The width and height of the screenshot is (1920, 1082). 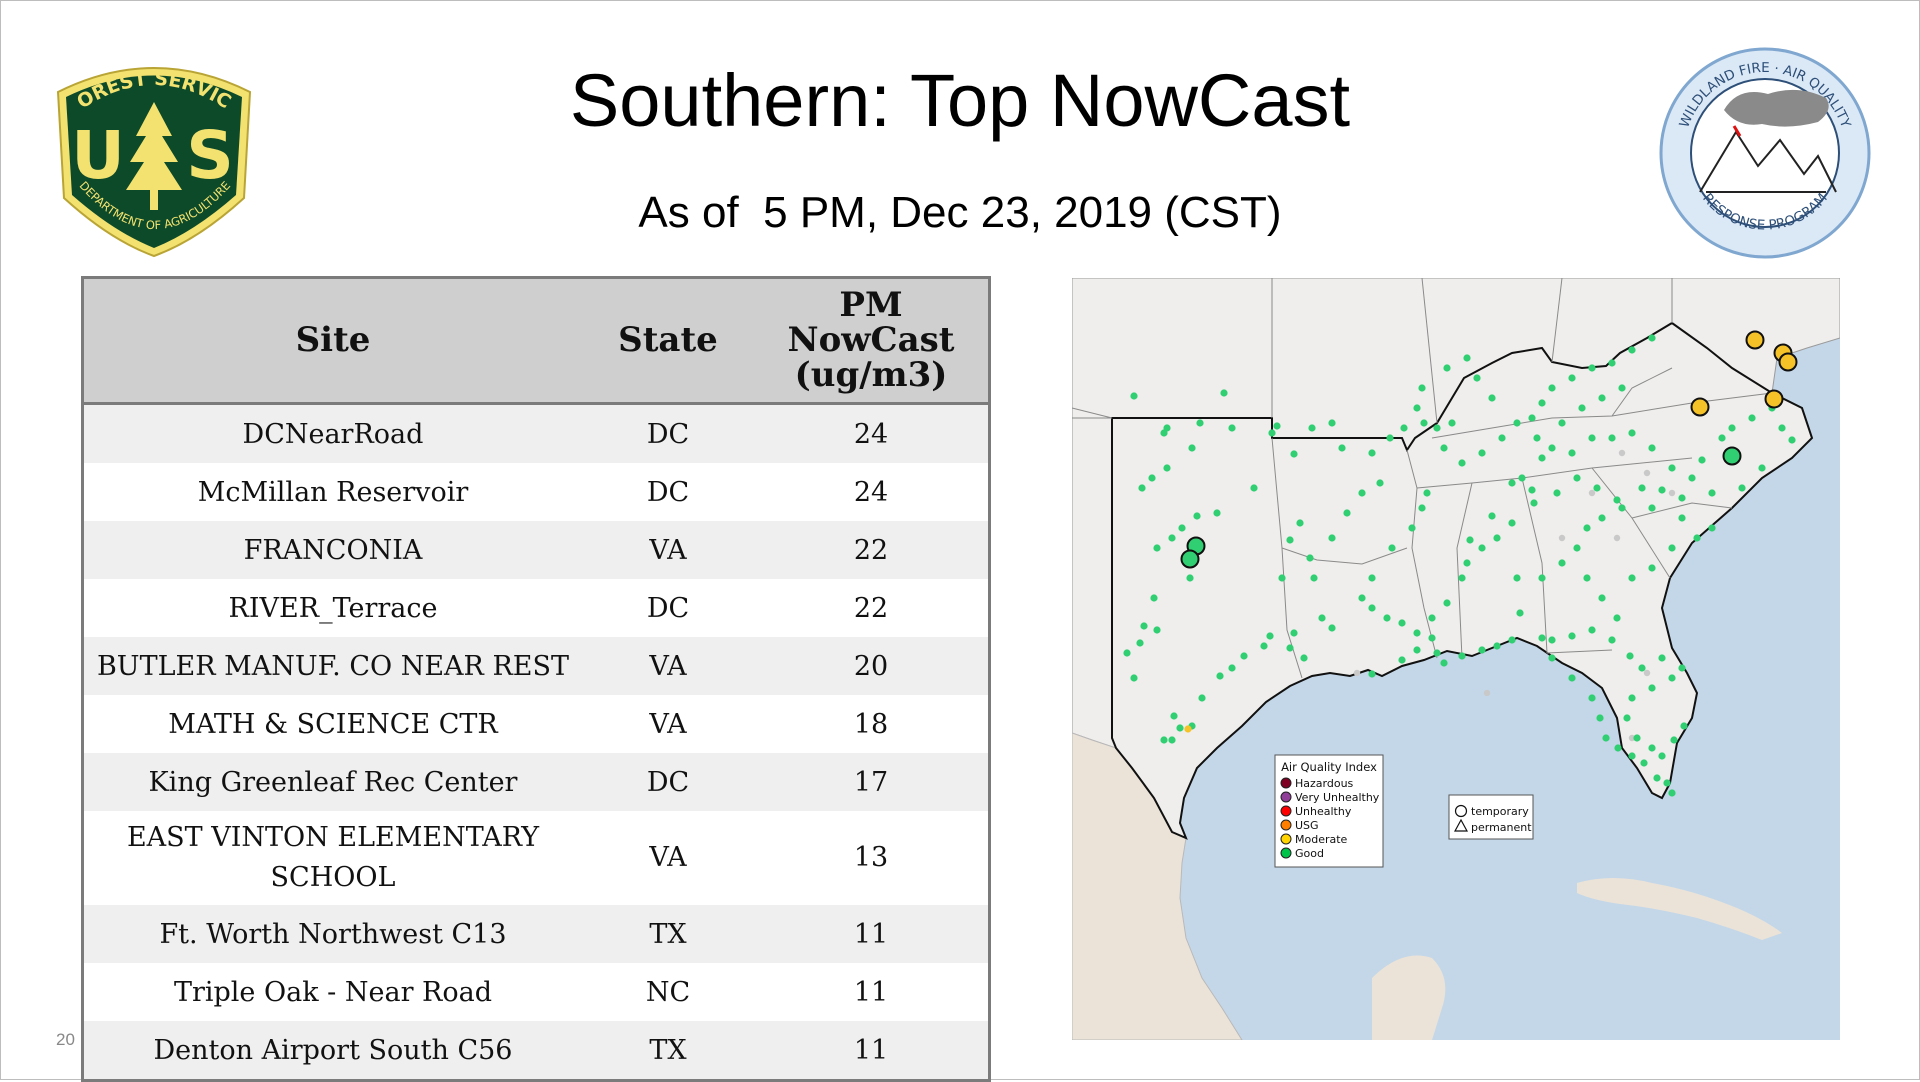 What do you see at coordinates (1732, 456) in the screenshot?
I see `monitor-site-marker-good` at bounding box center [1732, 456].